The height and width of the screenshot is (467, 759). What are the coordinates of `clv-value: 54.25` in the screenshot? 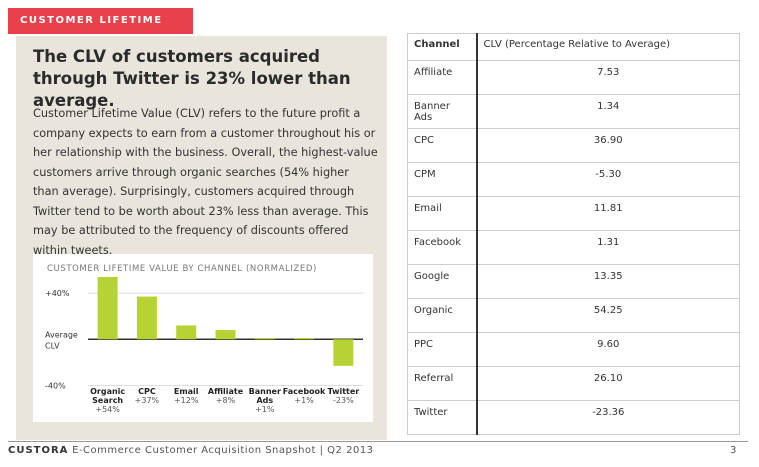 It's located at (608, 315).